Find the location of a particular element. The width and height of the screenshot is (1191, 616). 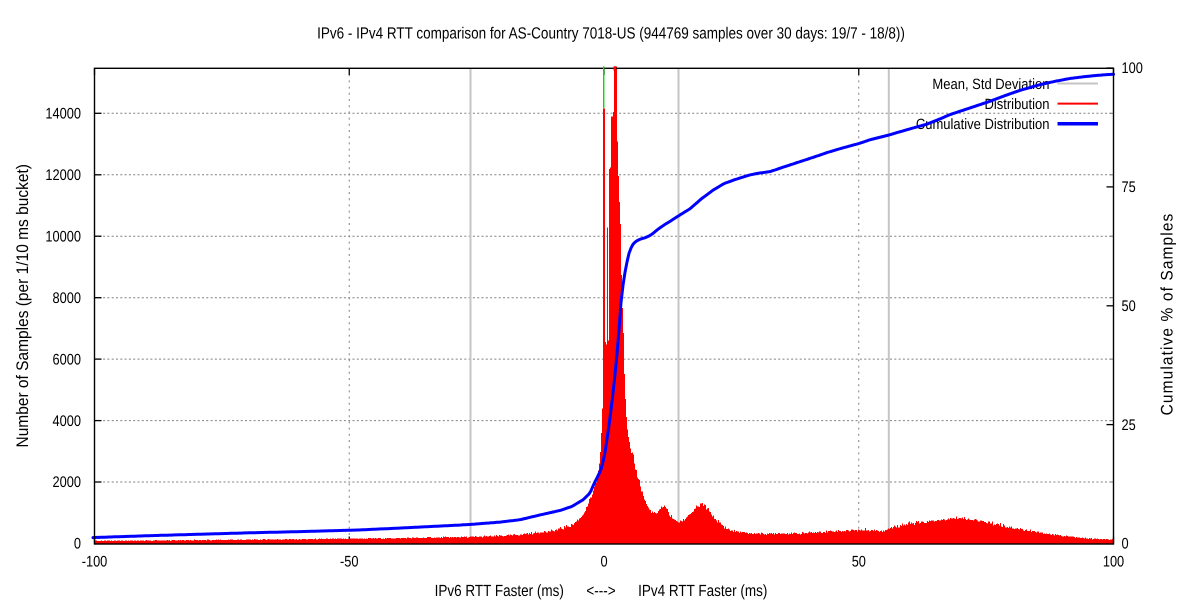

svg-text: 75 is located at coordinates (1129, 187).